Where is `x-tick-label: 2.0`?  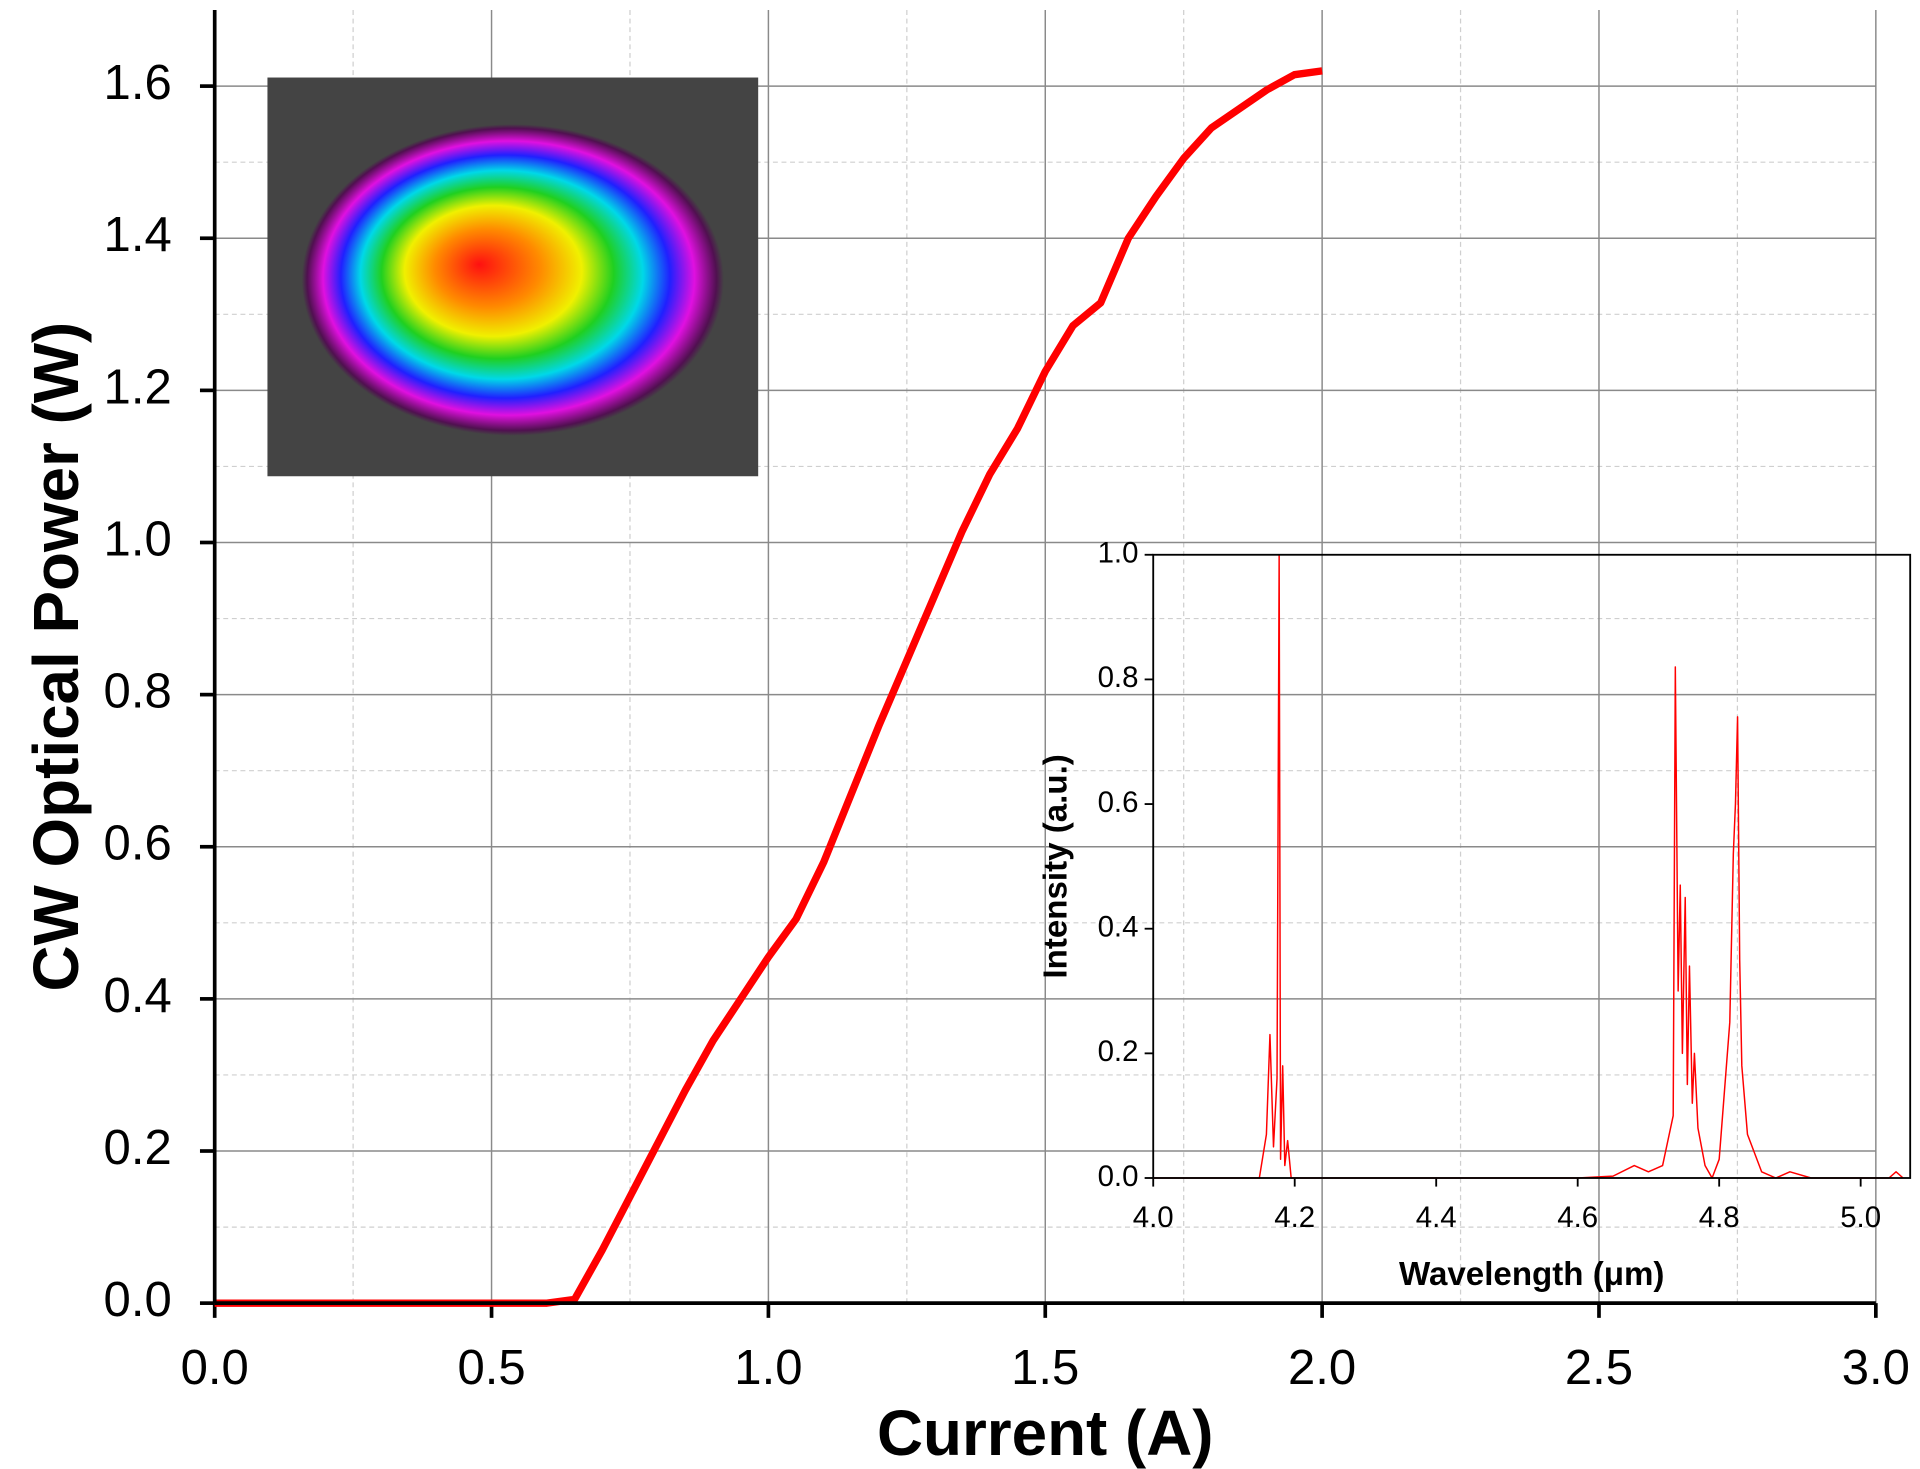
x-tick-label: 2.0 is located at coordinates (1322, 1368).